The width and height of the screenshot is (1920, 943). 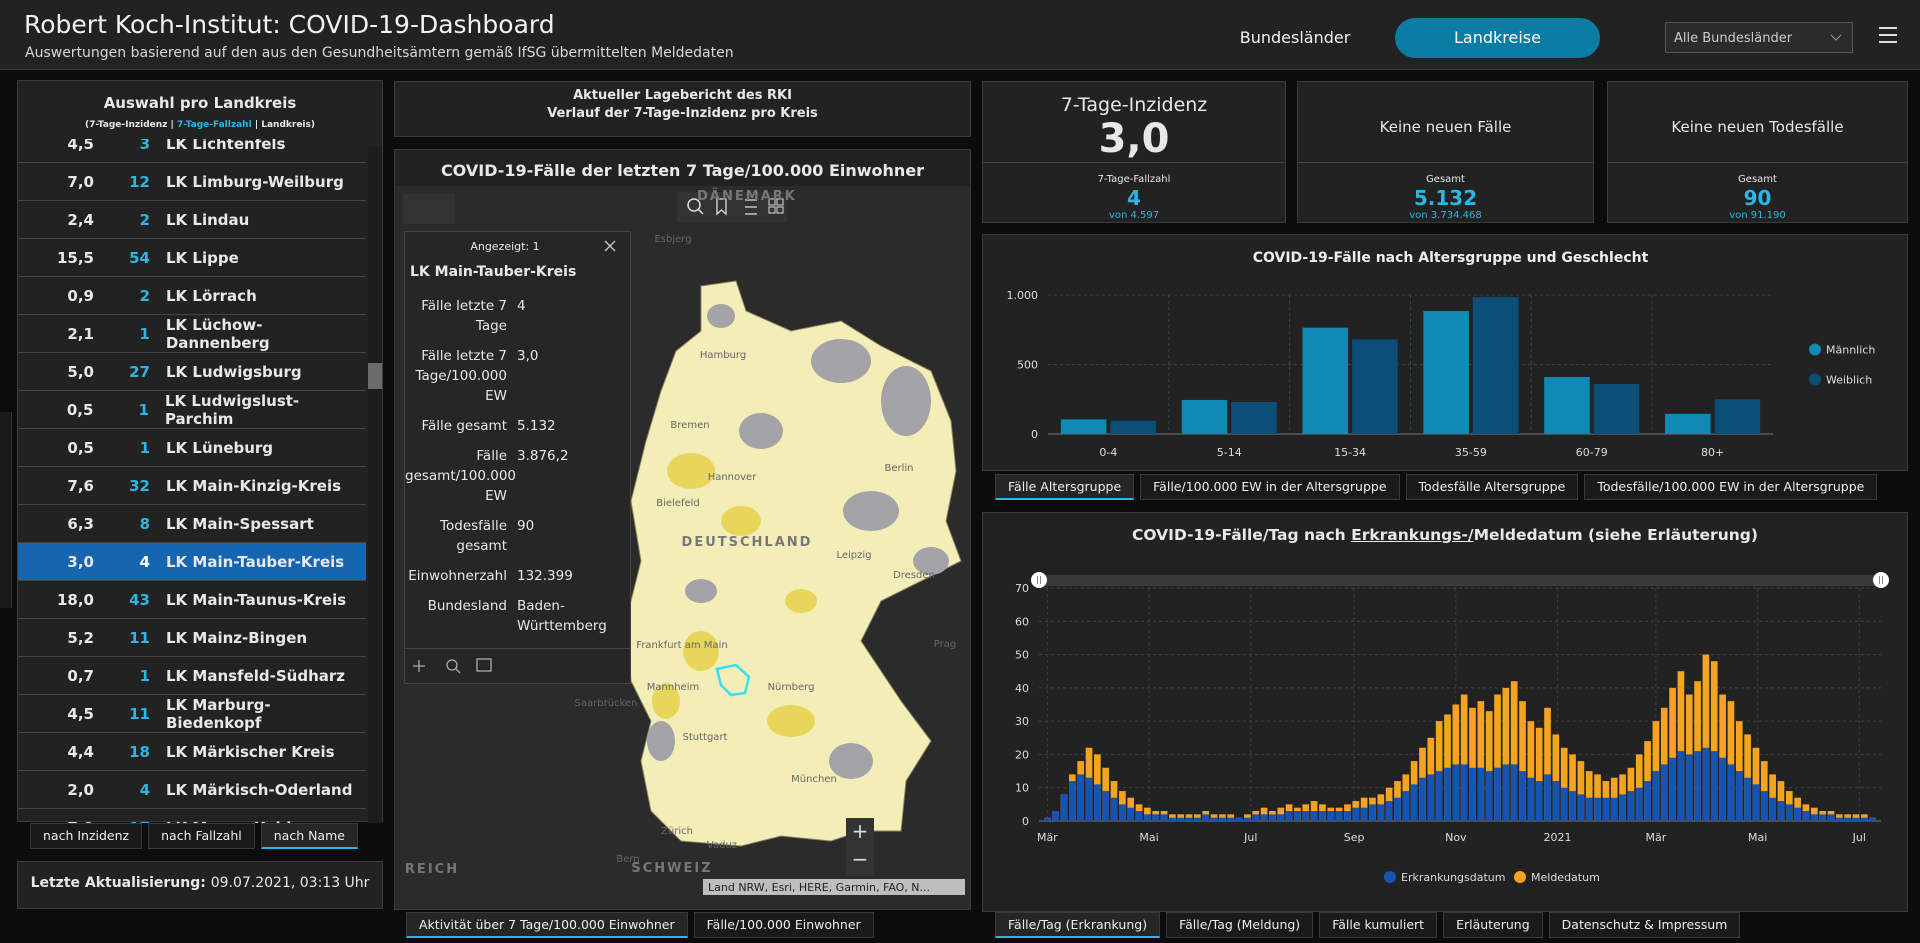 I want to click on panel-title: Auswahl pro Landkreis, so click(x=200, y=103).